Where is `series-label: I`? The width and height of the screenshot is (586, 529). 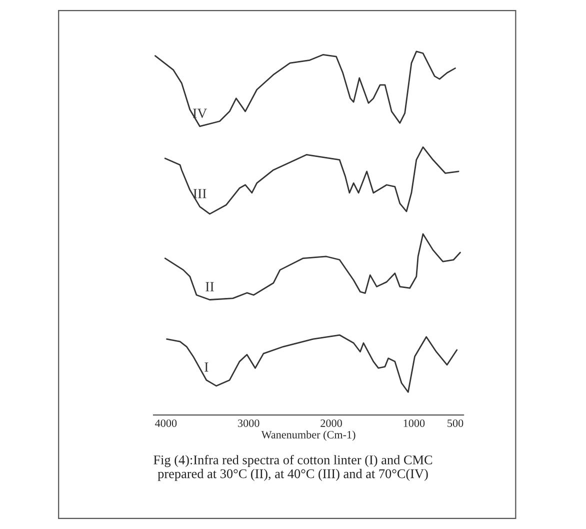 series-label: I is located at coordinates (206, 367).